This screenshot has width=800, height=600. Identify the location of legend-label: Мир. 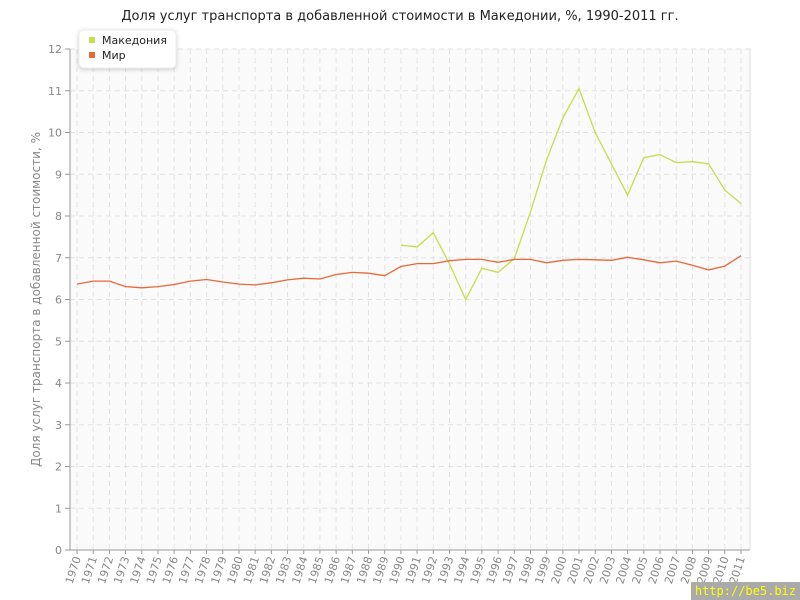
(114, 55).